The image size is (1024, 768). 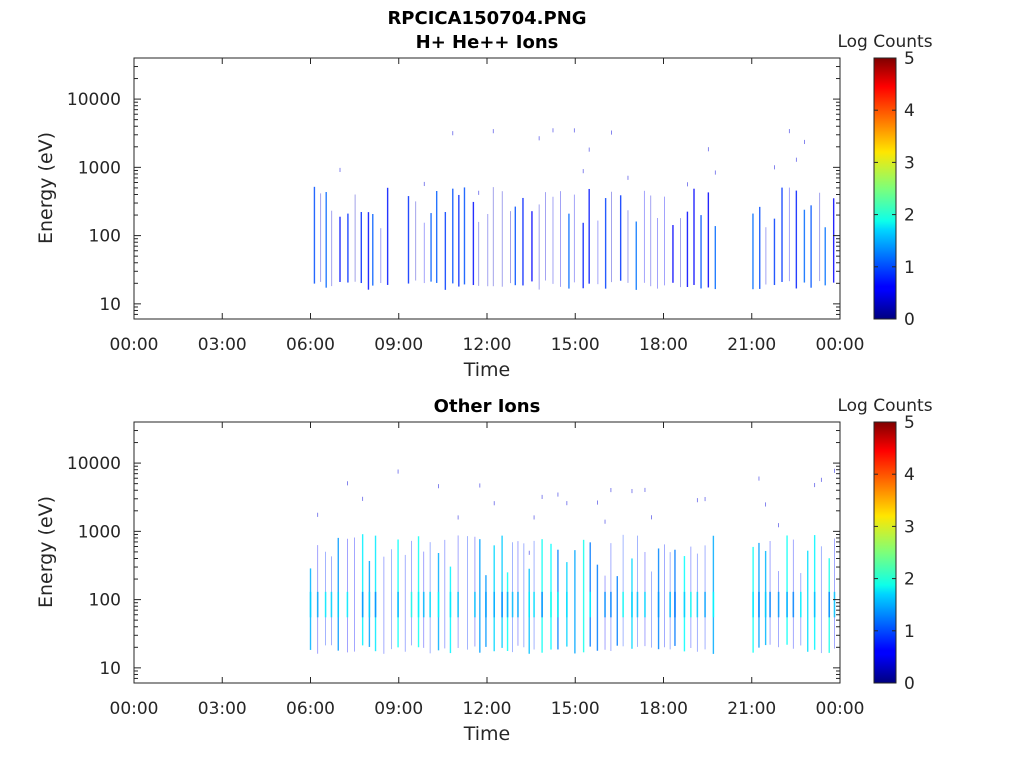 I want to click on panel-title: H+ He++ Ions, so click(x=487, y=42).